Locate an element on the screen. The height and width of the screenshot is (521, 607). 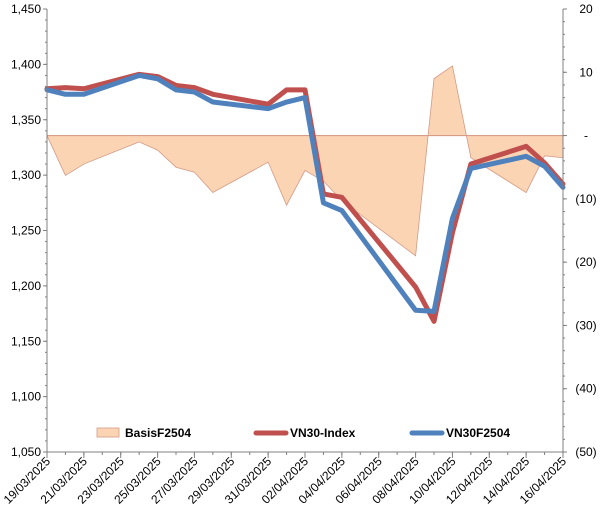
y-tick-label: 1,450 is located at coordinates (26, 9).